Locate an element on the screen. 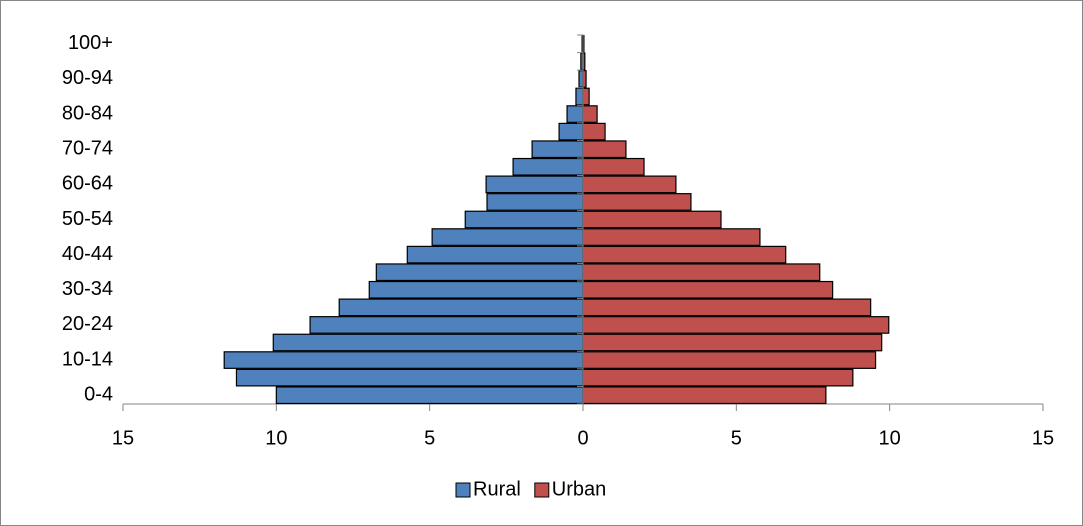 This screenshot has width=1083, height=526. y-tick-label: 50-54 is located at coordinates (87, 219).